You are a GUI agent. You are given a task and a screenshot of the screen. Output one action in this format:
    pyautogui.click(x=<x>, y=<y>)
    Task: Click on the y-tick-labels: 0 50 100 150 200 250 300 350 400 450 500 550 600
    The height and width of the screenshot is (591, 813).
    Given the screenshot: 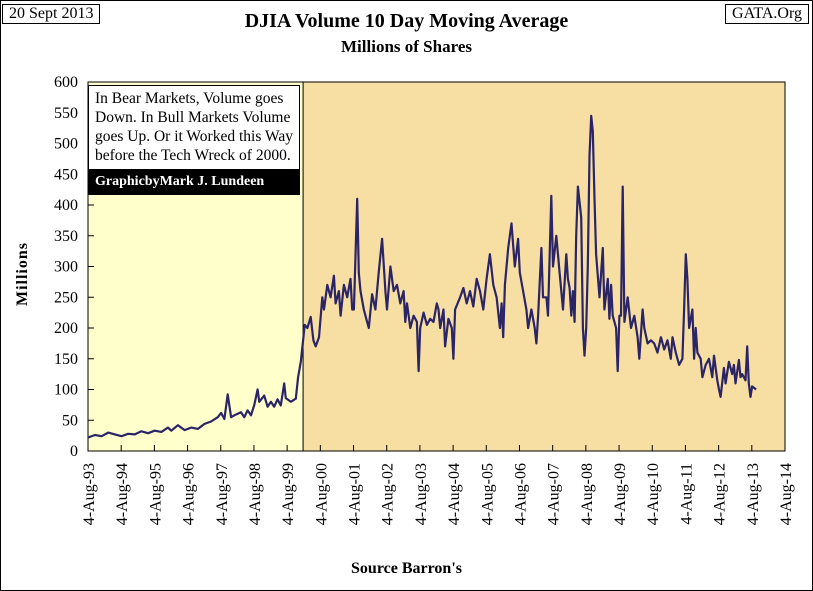 What is the action you would take?
    pyautogui.click(x=66, y=267)
    